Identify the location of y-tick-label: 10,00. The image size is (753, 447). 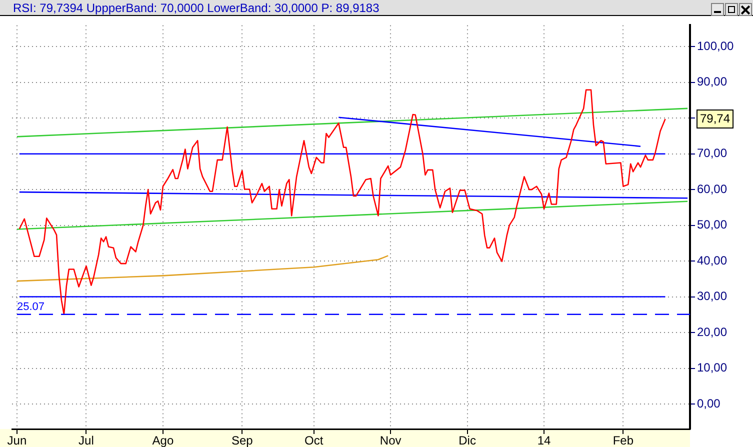
(712, 367).